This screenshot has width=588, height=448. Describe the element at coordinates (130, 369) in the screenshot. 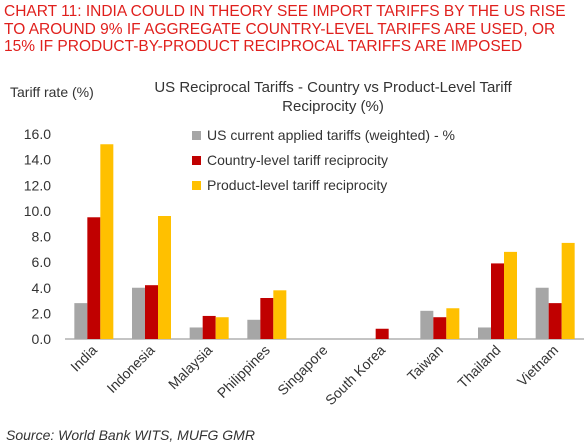

I see `x-category-label: Indonesia` at that location.